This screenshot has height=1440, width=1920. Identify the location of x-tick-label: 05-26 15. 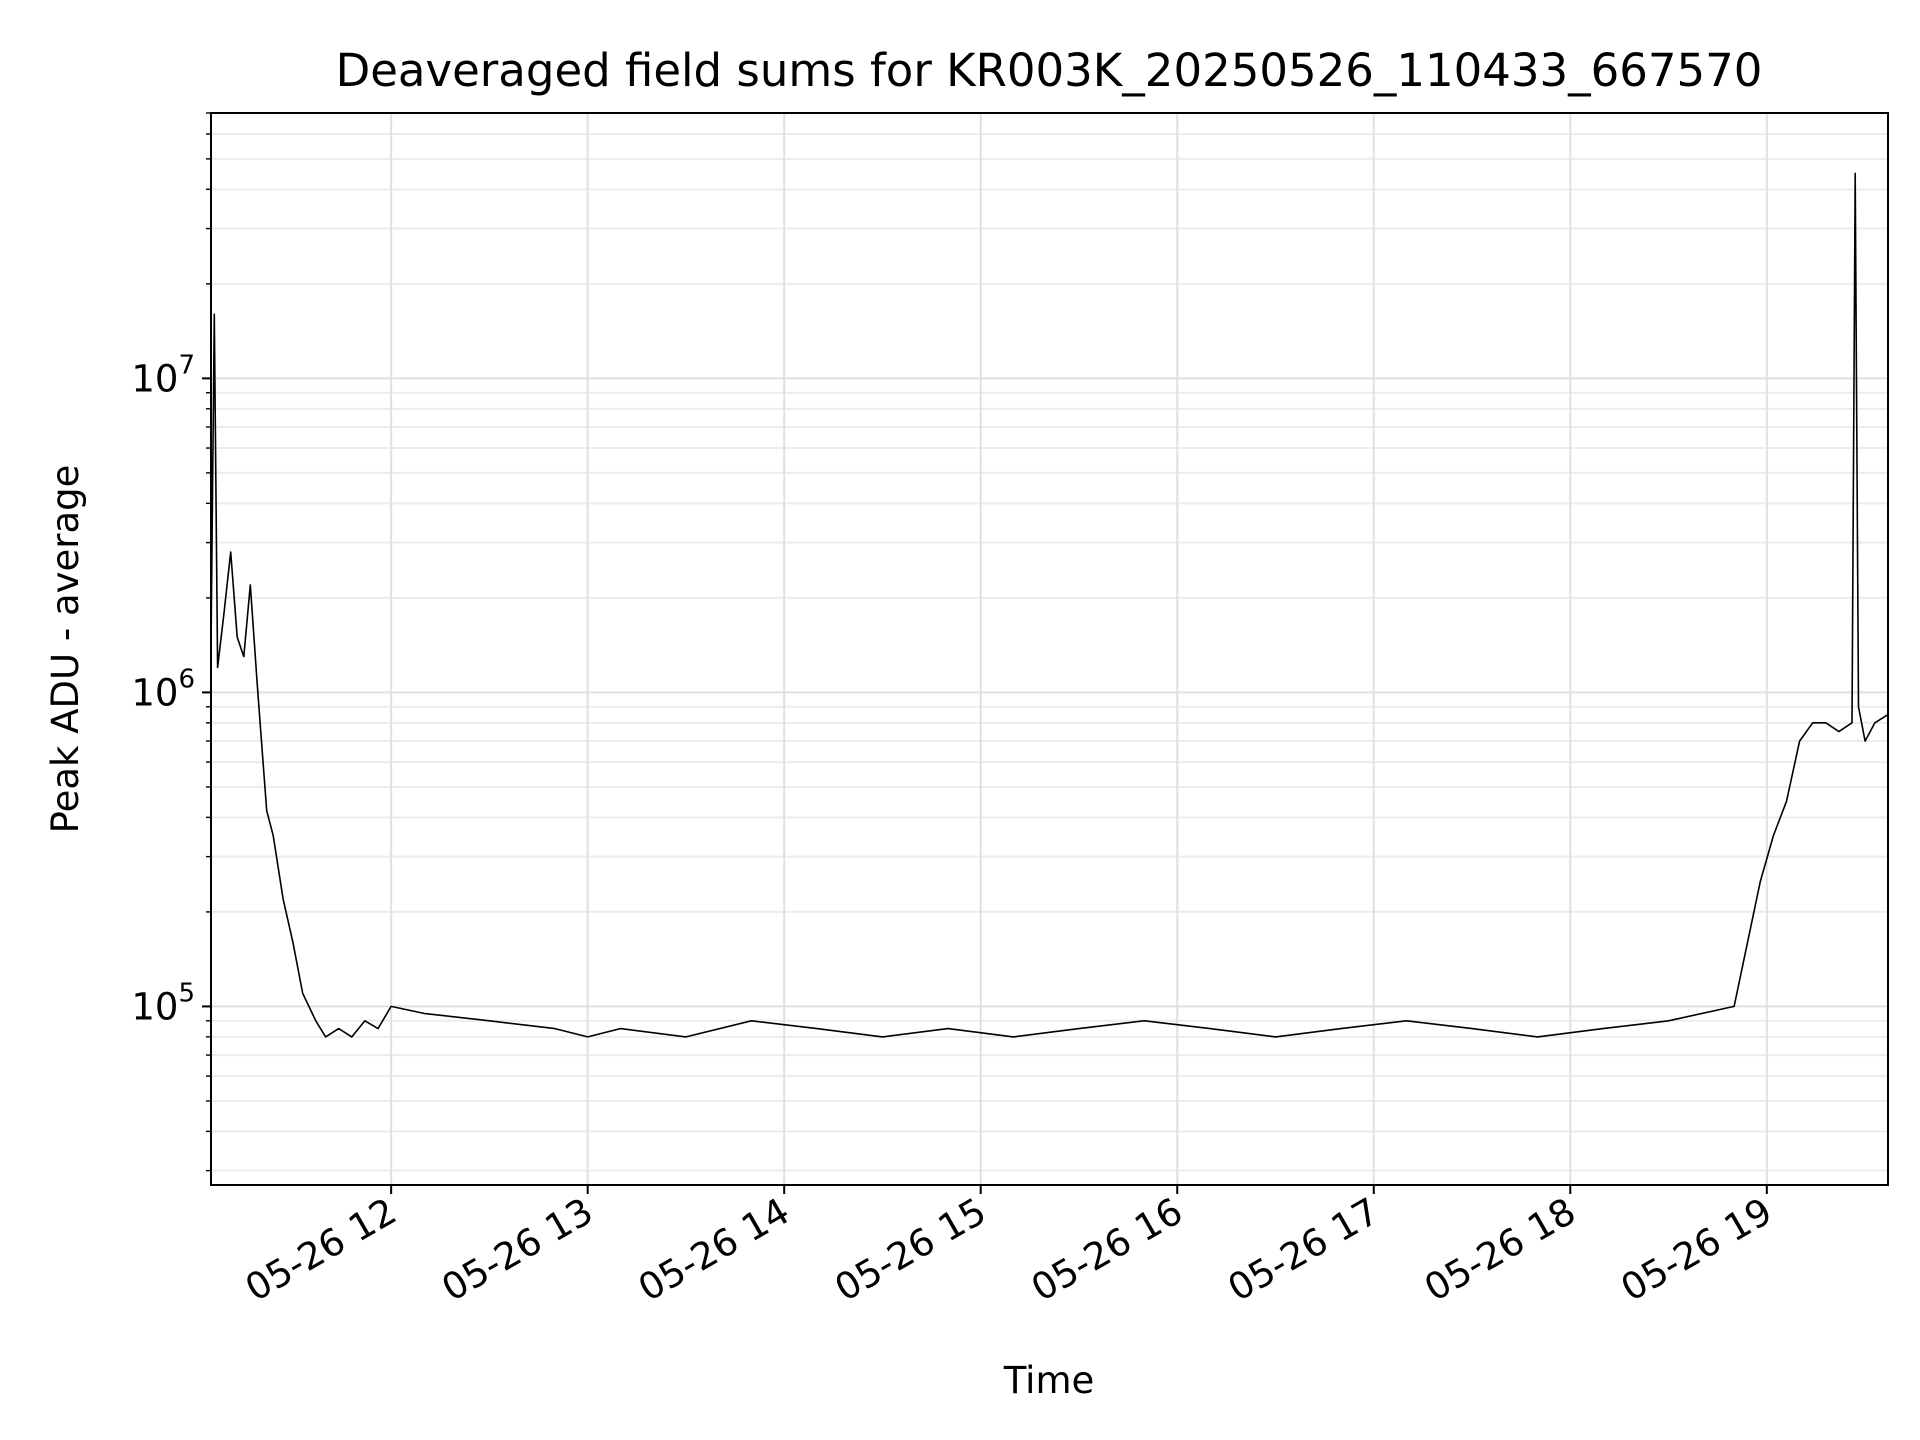
(911, 1250).